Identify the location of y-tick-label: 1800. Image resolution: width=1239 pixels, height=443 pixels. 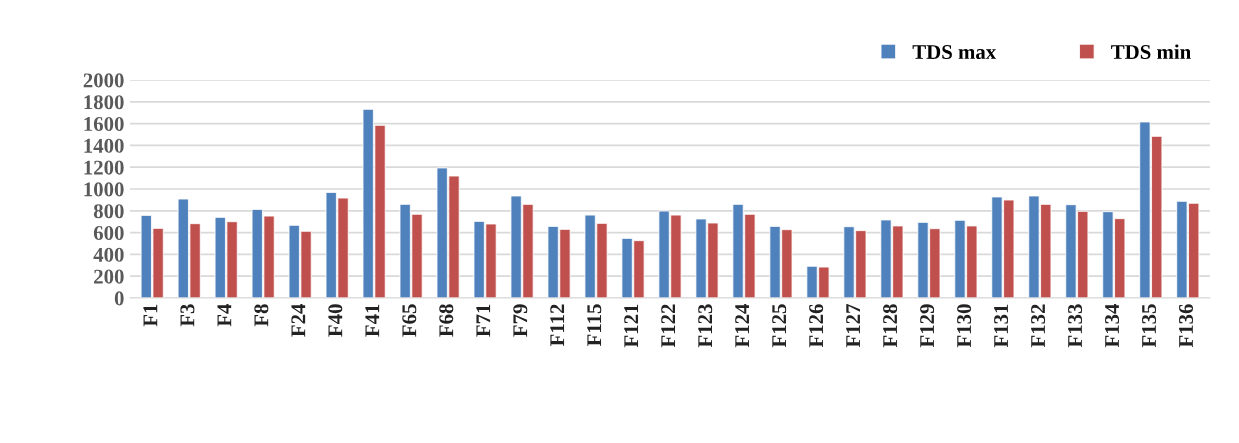
(104, 102).